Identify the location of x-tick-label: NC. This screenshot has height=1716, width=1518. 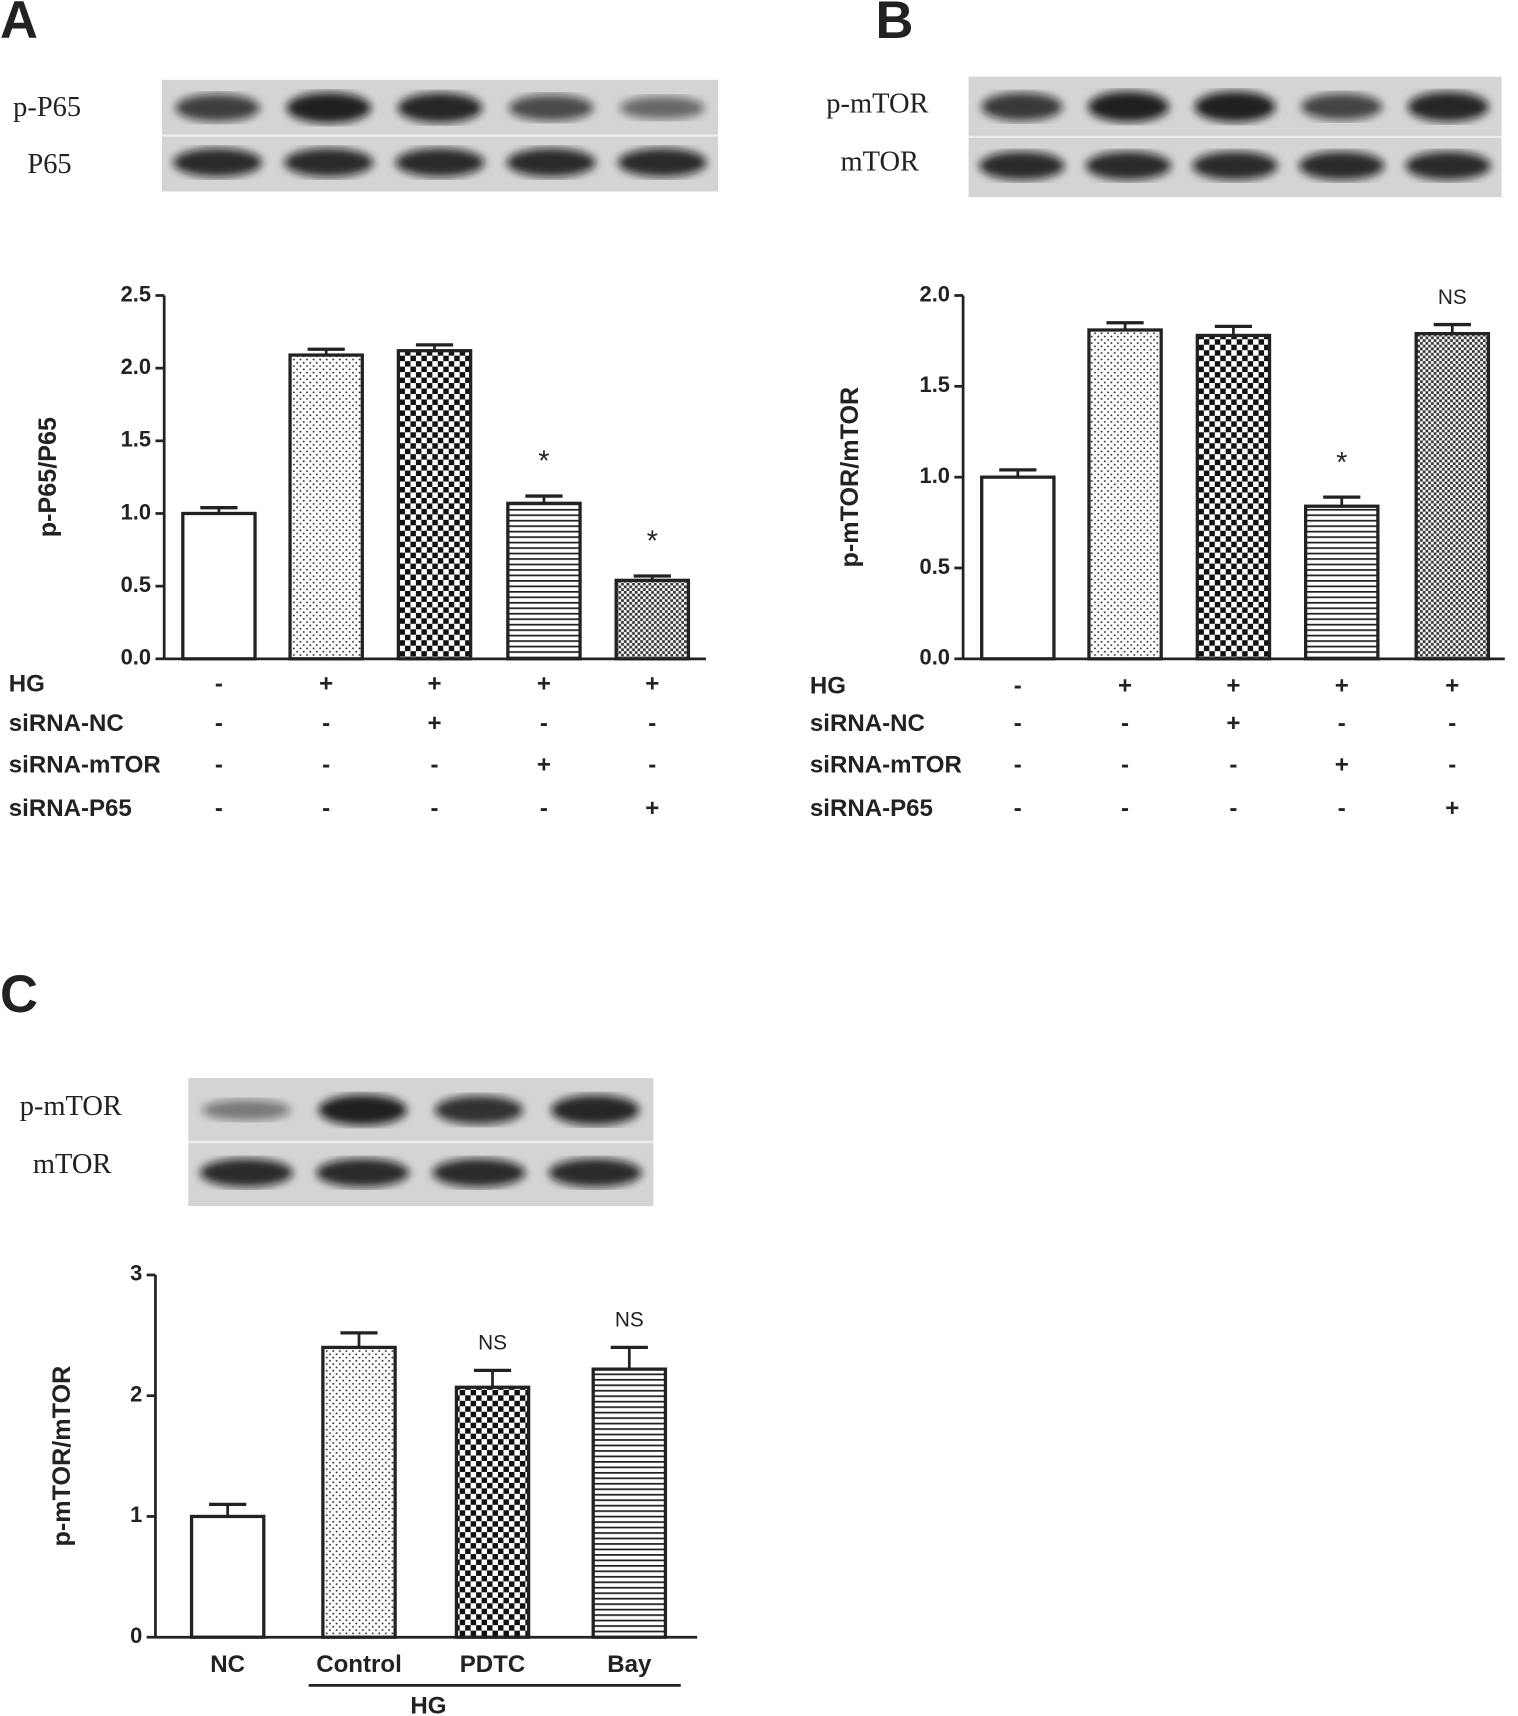
(227, 1664).